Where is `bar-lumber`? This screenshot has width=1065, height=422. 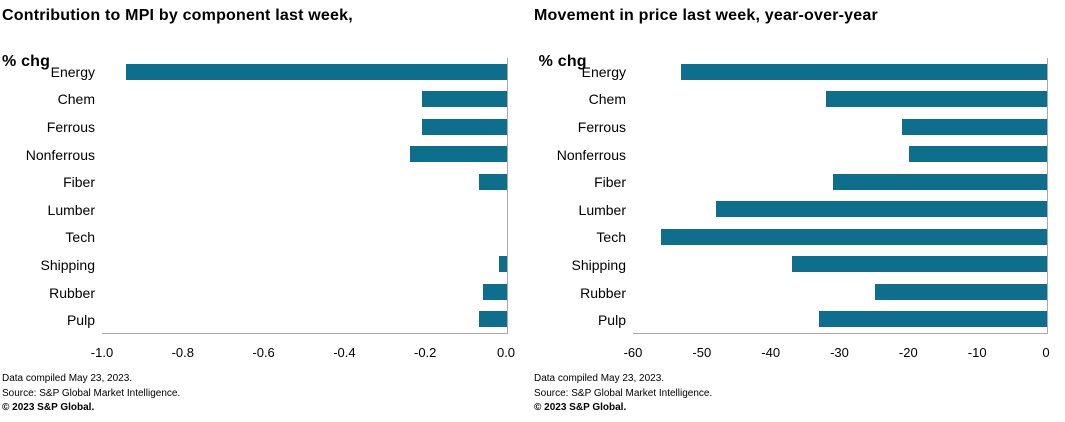 bar-lumber is located at coordinates (881, 209).